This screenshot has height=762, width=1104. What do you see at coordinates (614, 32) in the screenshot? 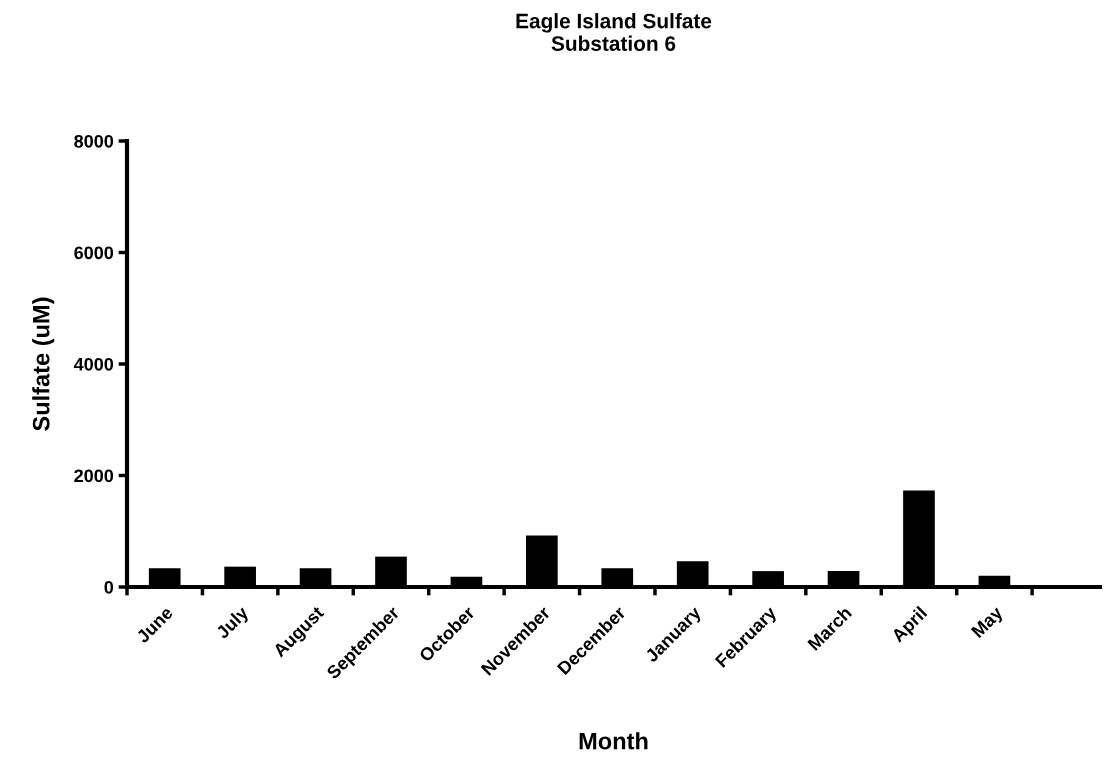
I see `chart-title: Eagle Island Sulfate Substation 6` at bounding box center [614, 32].